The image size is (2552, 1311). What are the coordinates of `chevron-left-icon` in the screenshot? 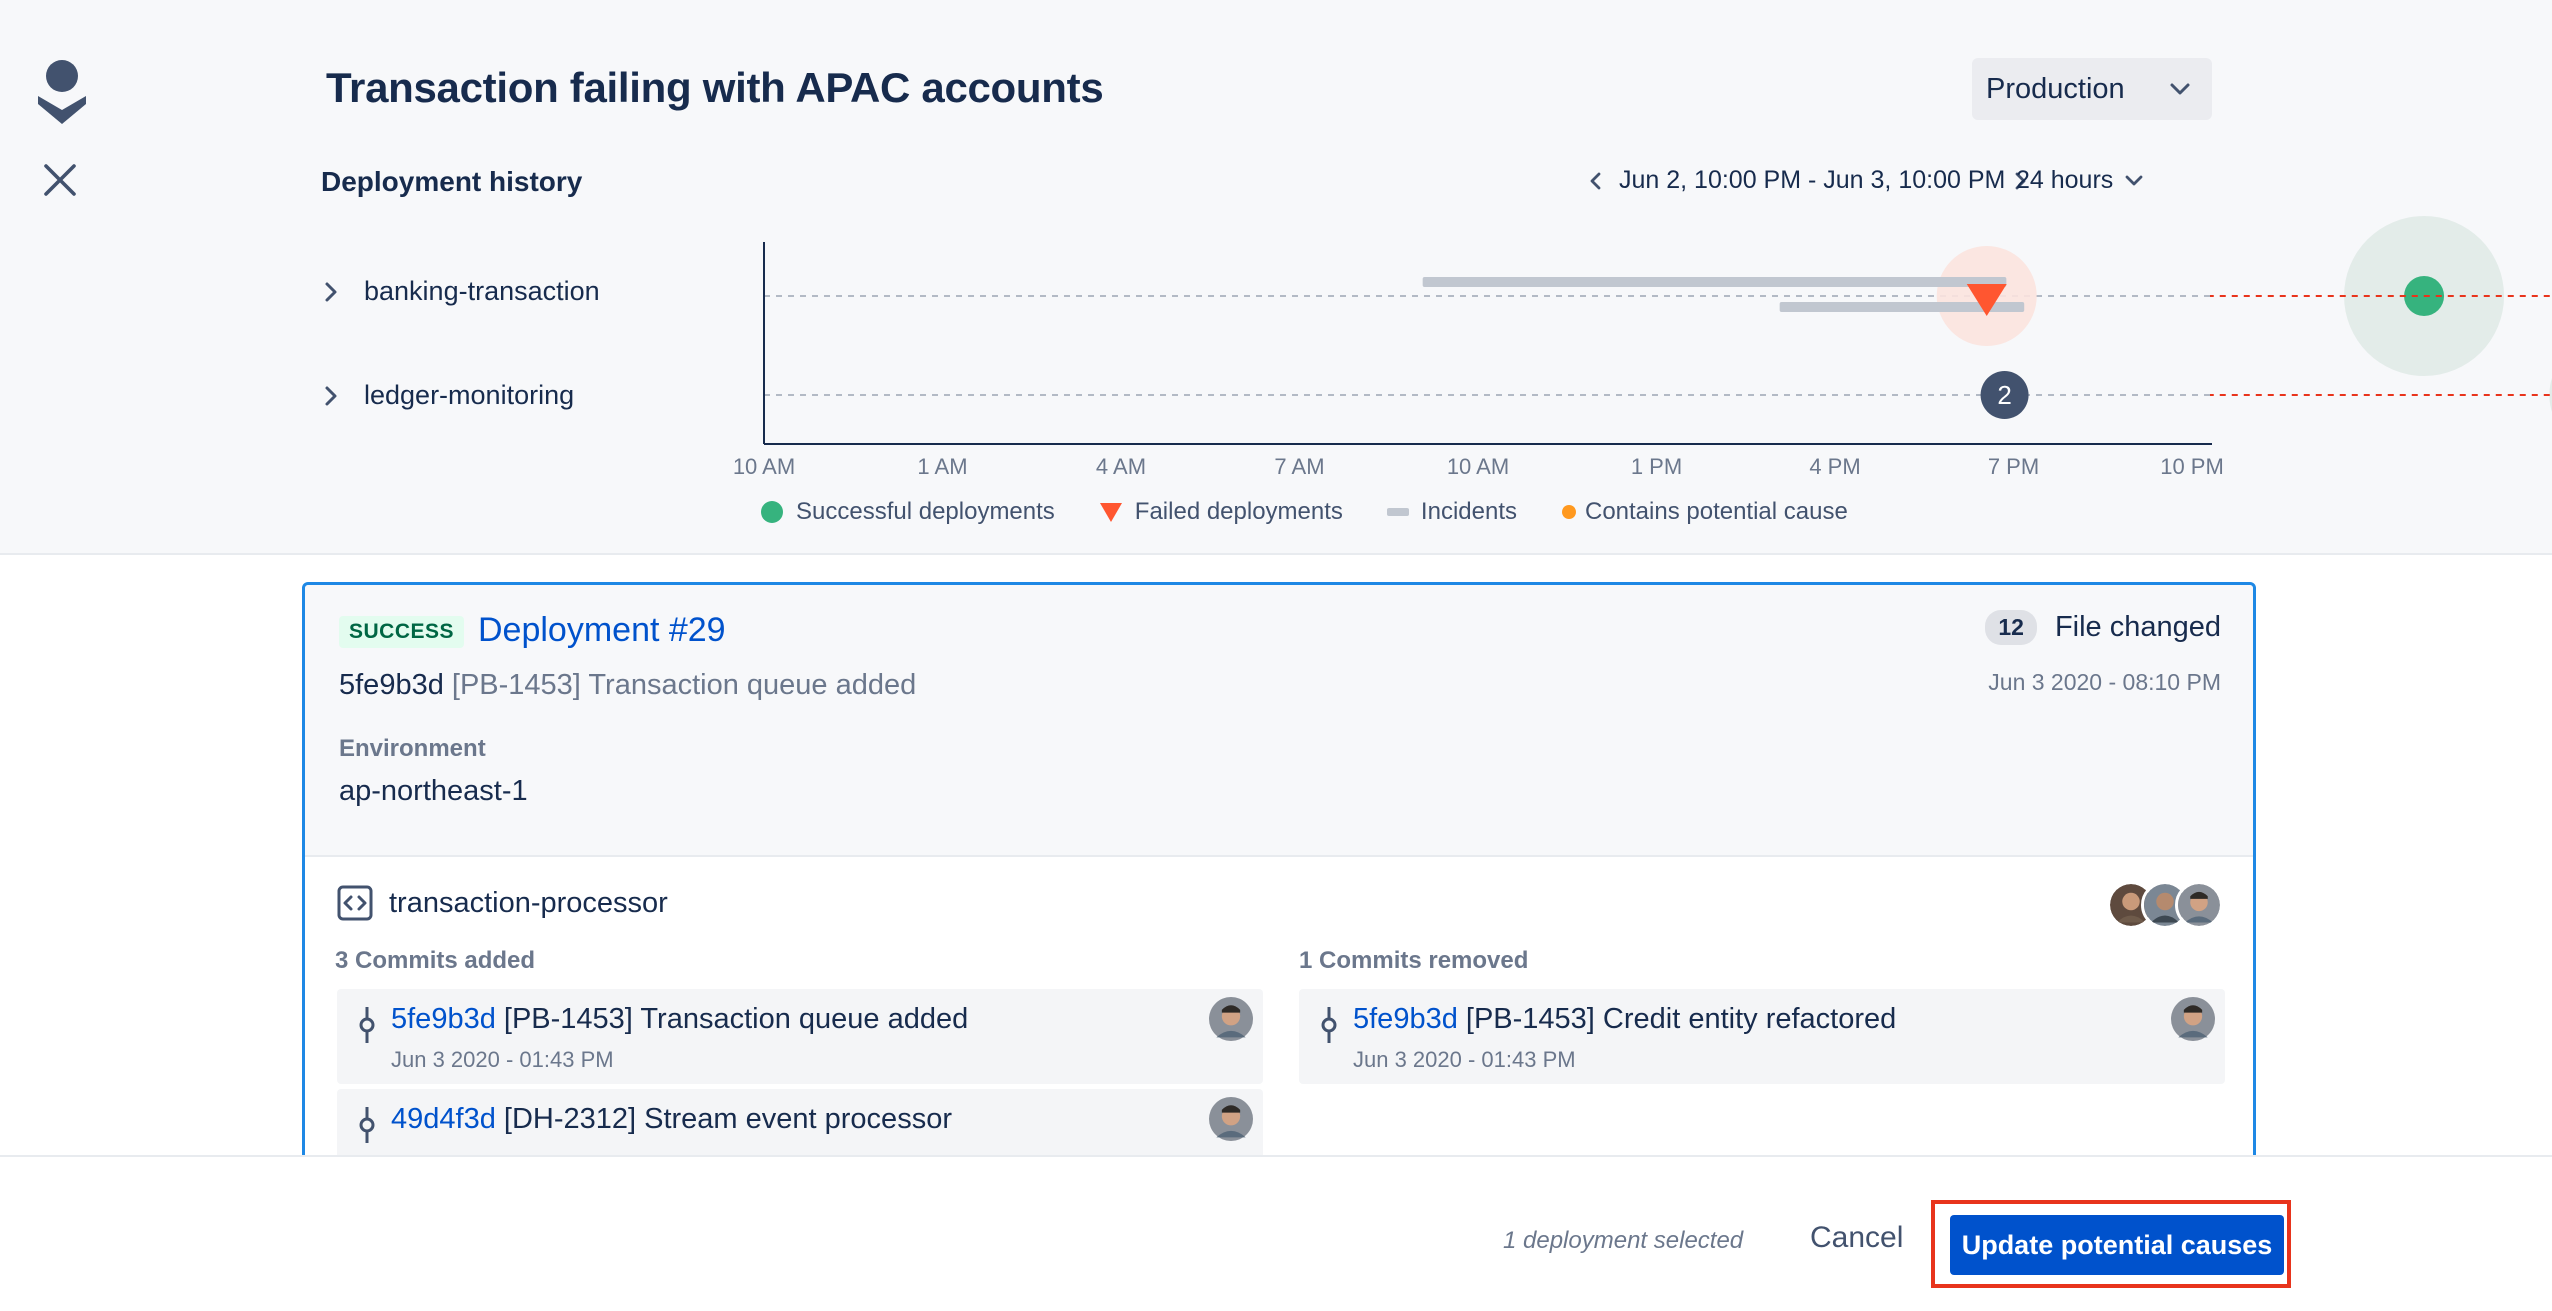 It's located at (1596, 181).